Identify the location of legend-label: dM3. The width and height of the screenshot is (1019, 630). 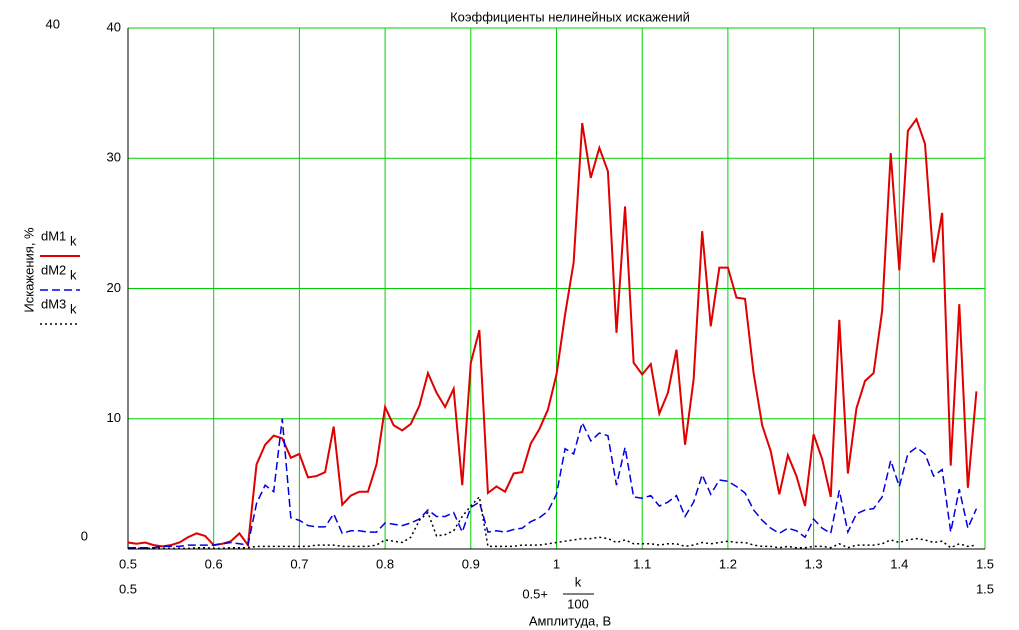
(53, 303).